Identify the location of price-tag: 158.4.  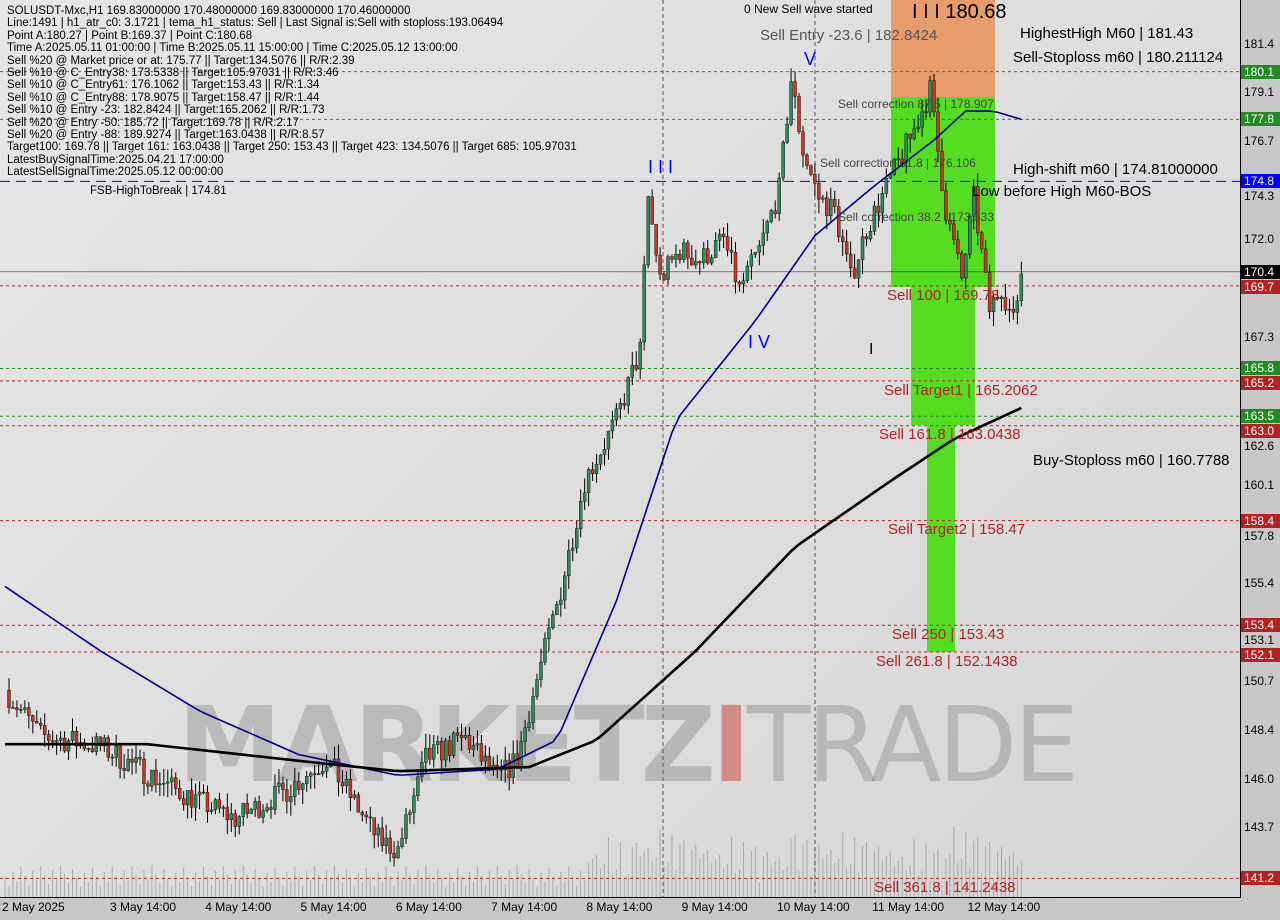
(1260, 520).